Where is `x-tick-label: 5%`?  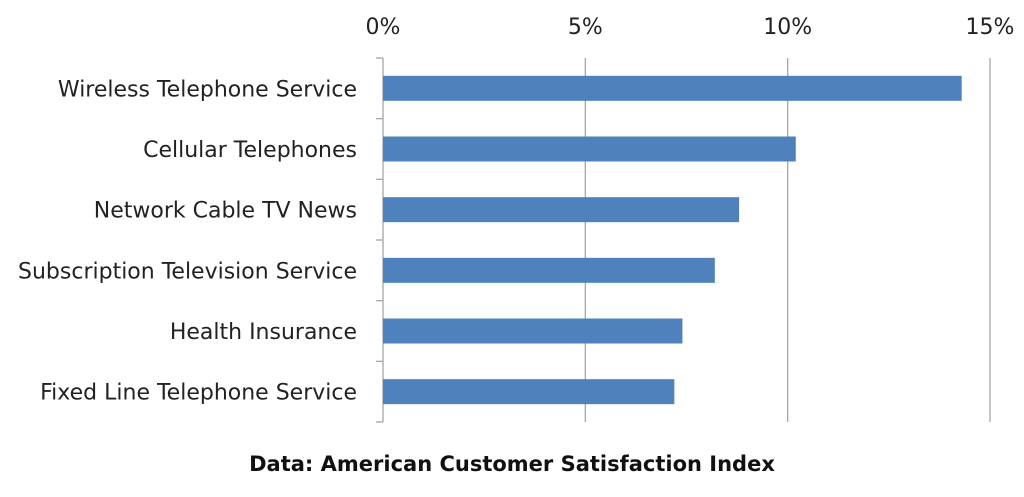
x-tick-label: 5% is located at coordinates (585, 27).